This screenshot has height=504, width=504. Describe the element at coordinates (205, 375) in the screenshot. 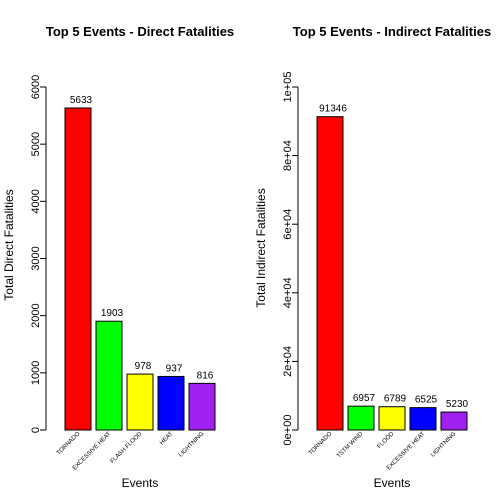

I see `data-label: 816` at that location.